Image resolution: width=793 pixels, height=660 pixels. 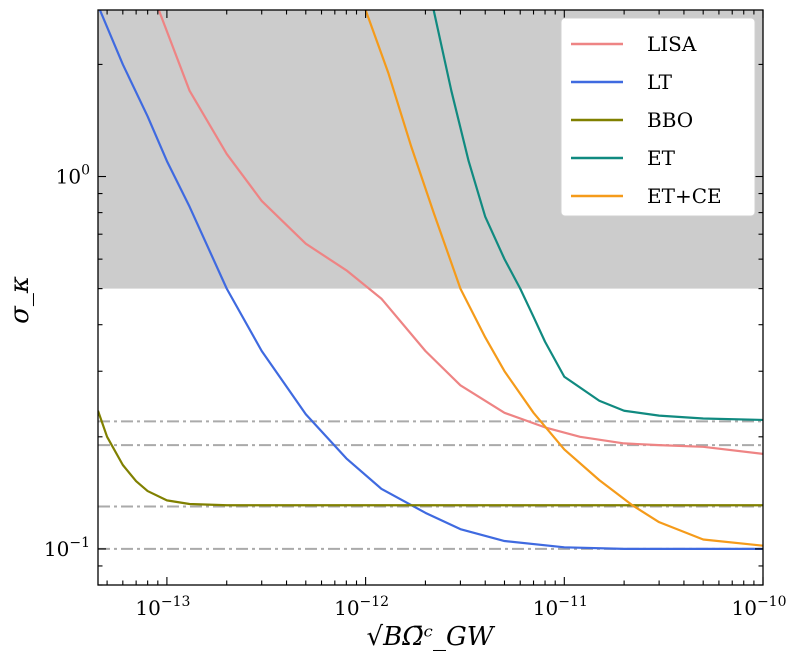 What do you see at coordinates (661, 158) in the screenshot?
I see `legend-label: ET` at bounding box center [661, 158].